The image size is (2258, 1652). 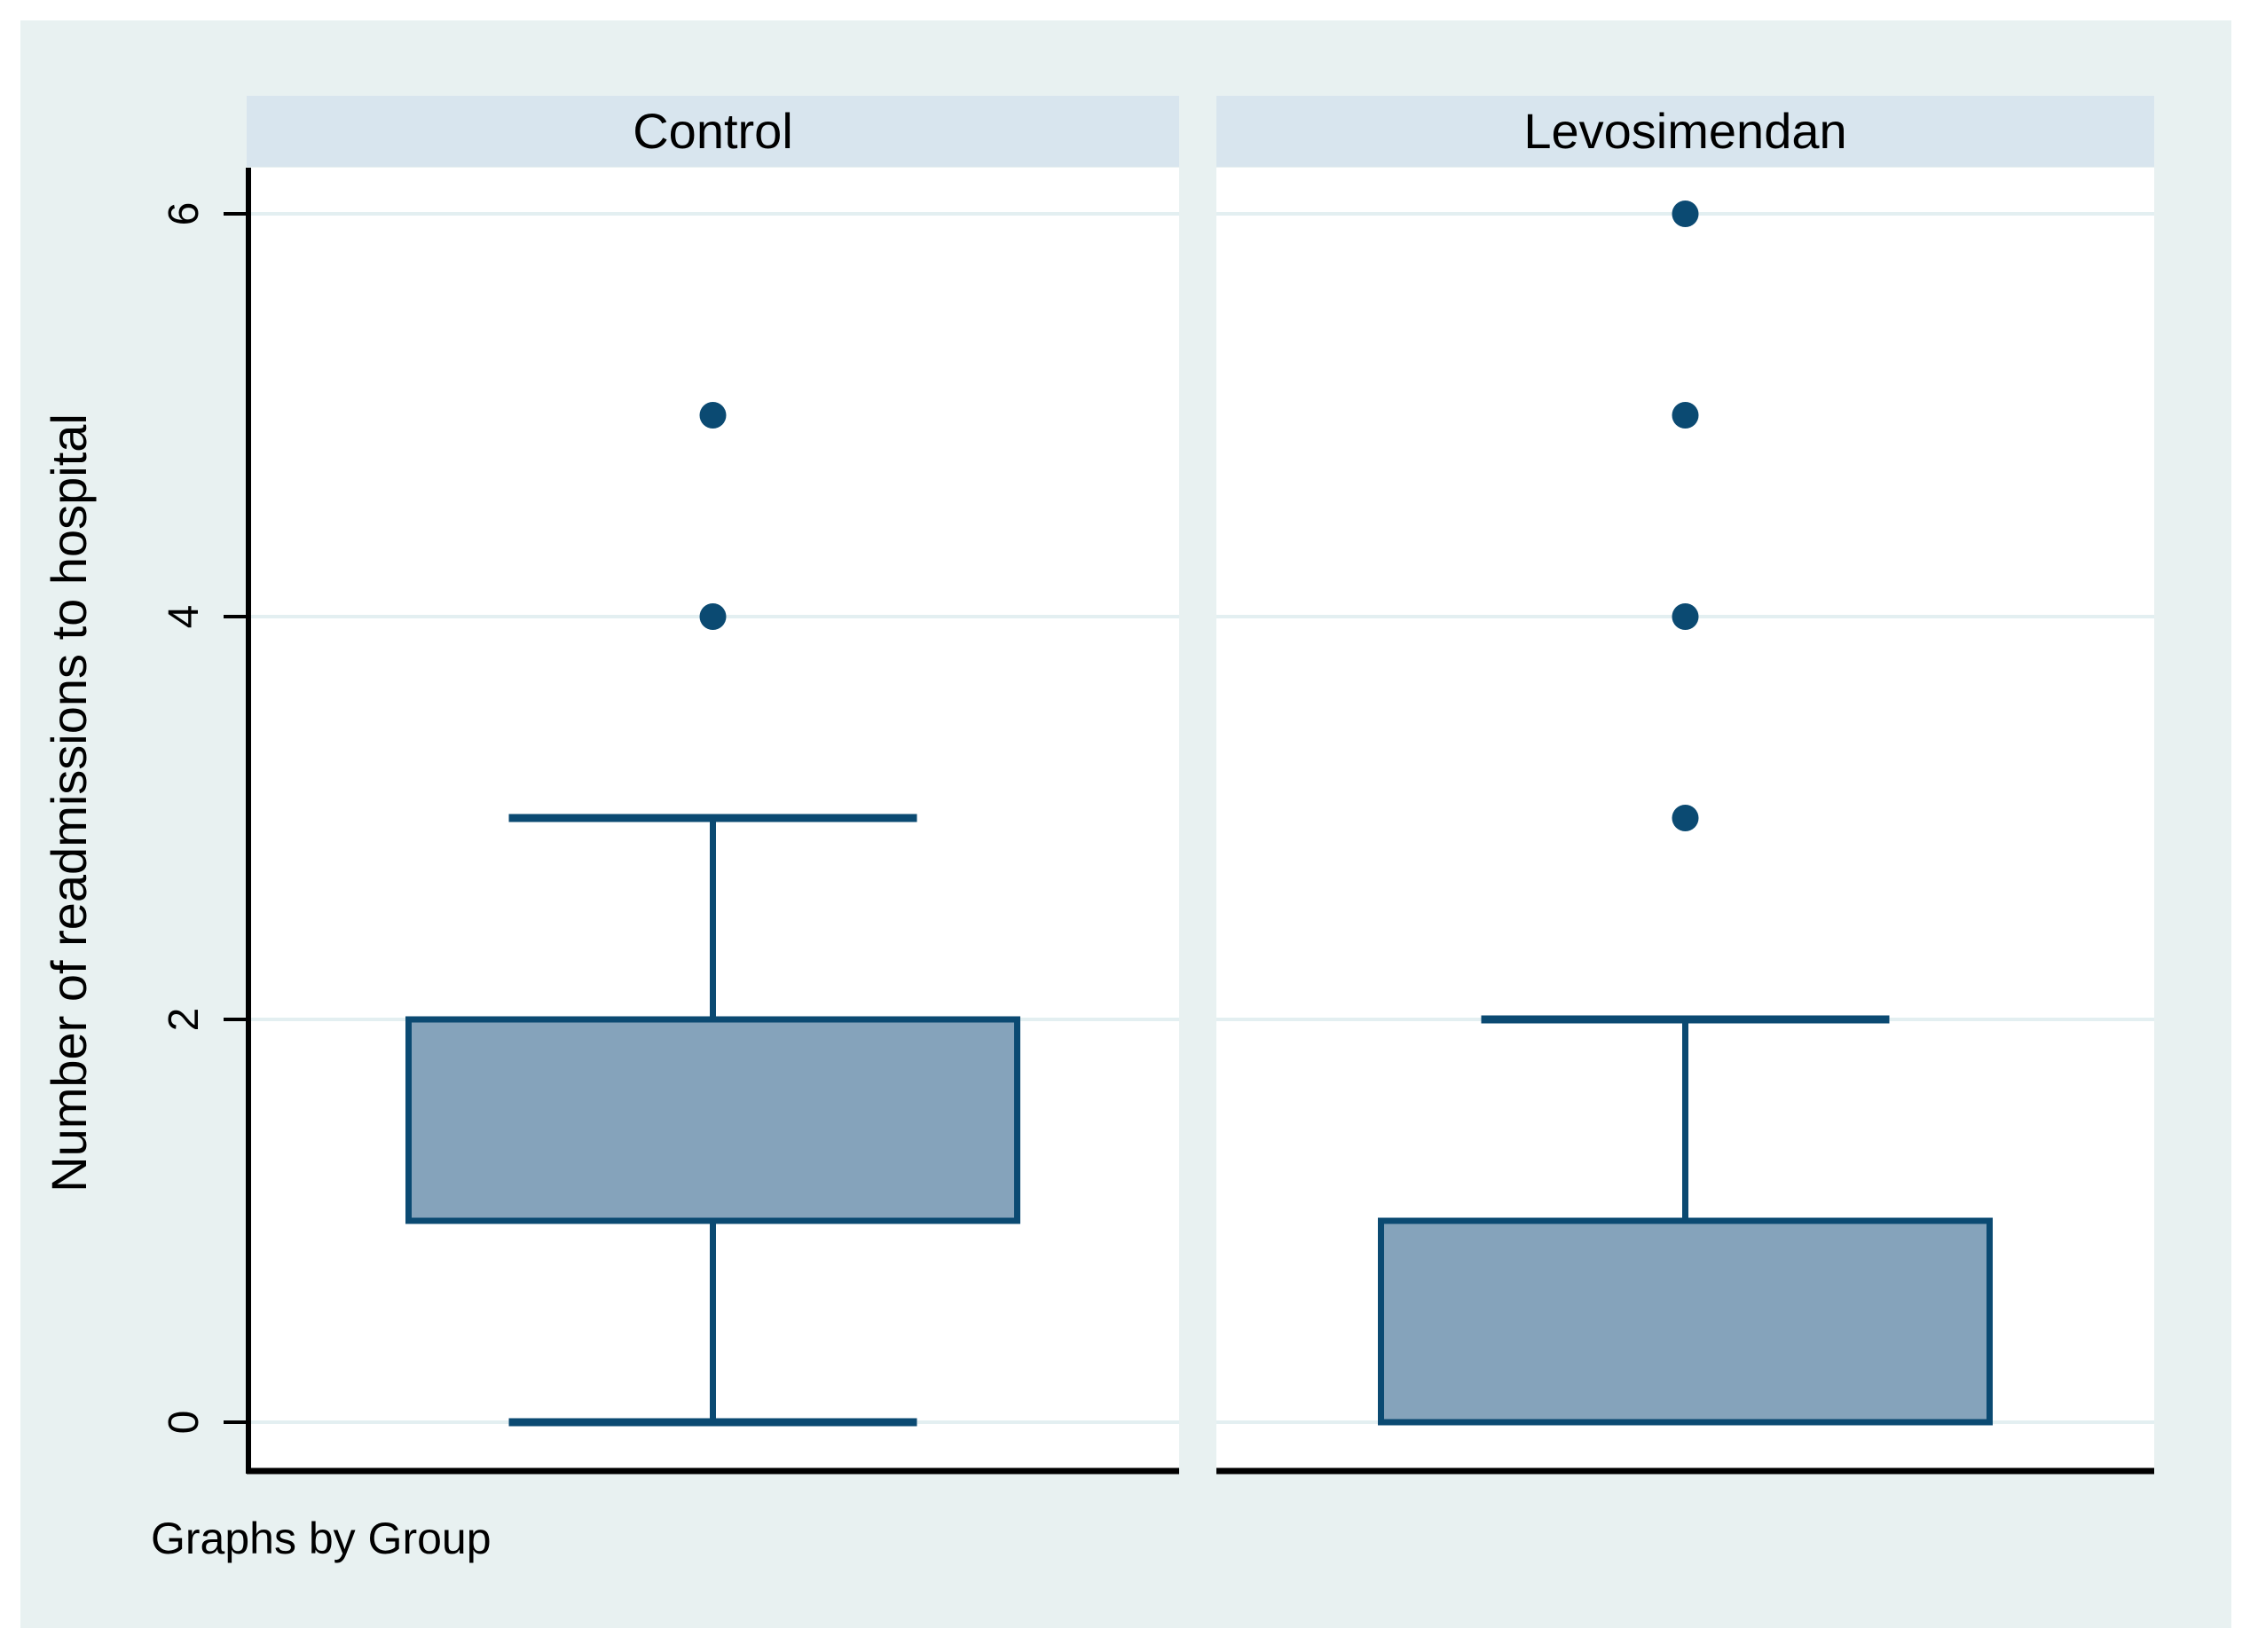 What do you see at coordinates (1685, 1321) in the screenshot?
I see `iqr-box-levosimendan` at bounding box center [1685, 1321].